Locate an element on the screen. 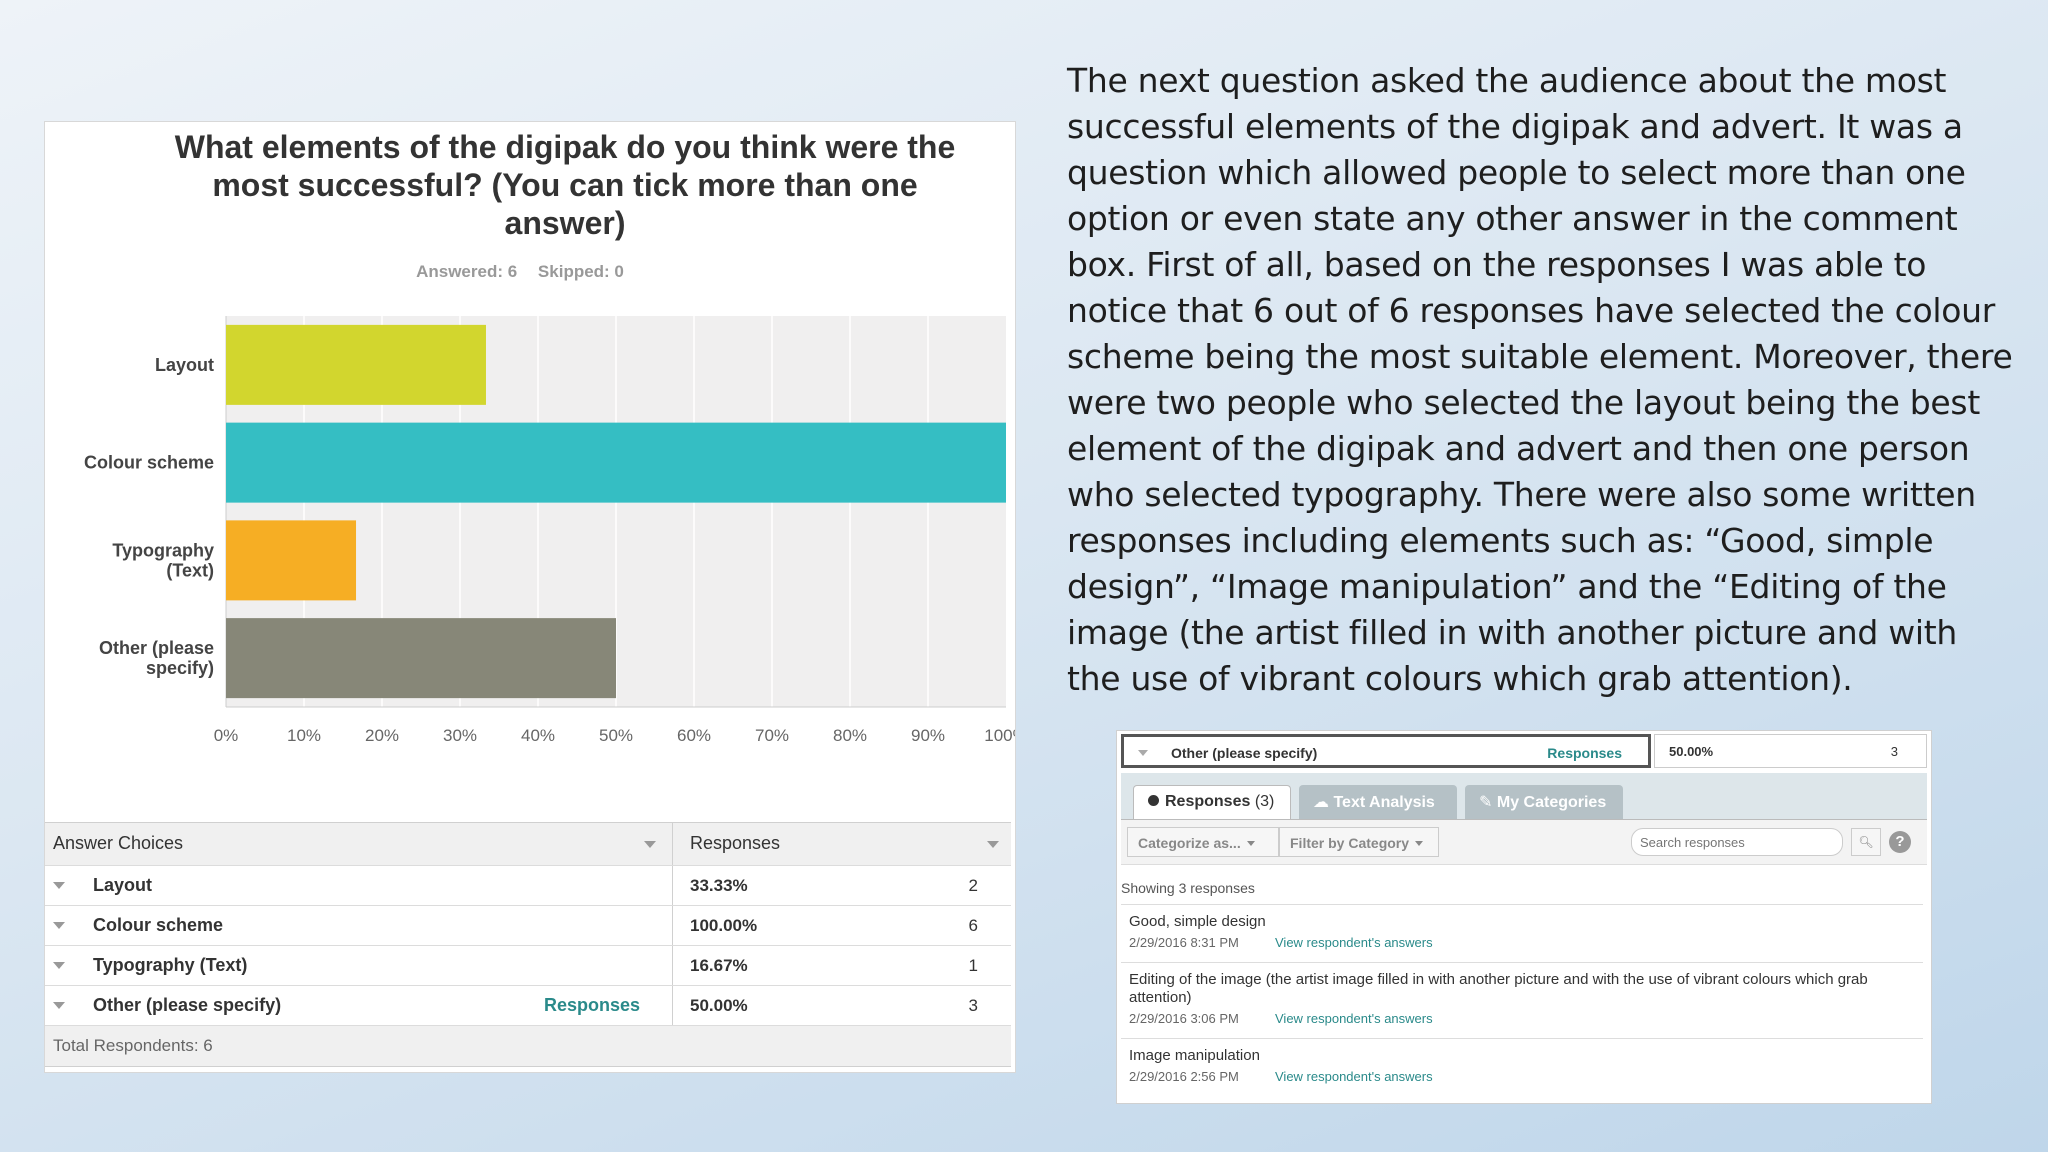  x-tick-label: 20% is located at coordinates (382, 735).